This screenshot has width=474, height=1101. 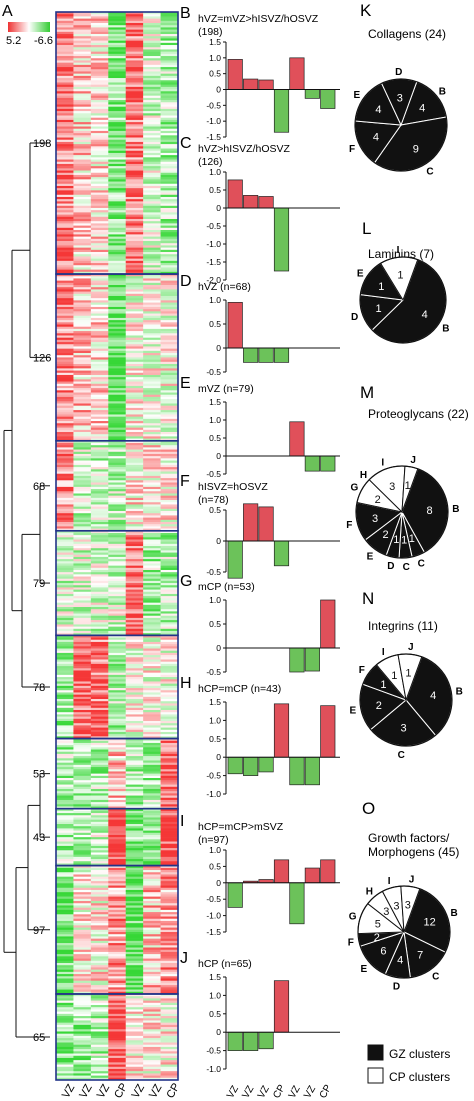 What do you see at coordinates (13, 41) in the screenshot?
I see `color-scale-max: 5.2` at bounding box center [13, 41].